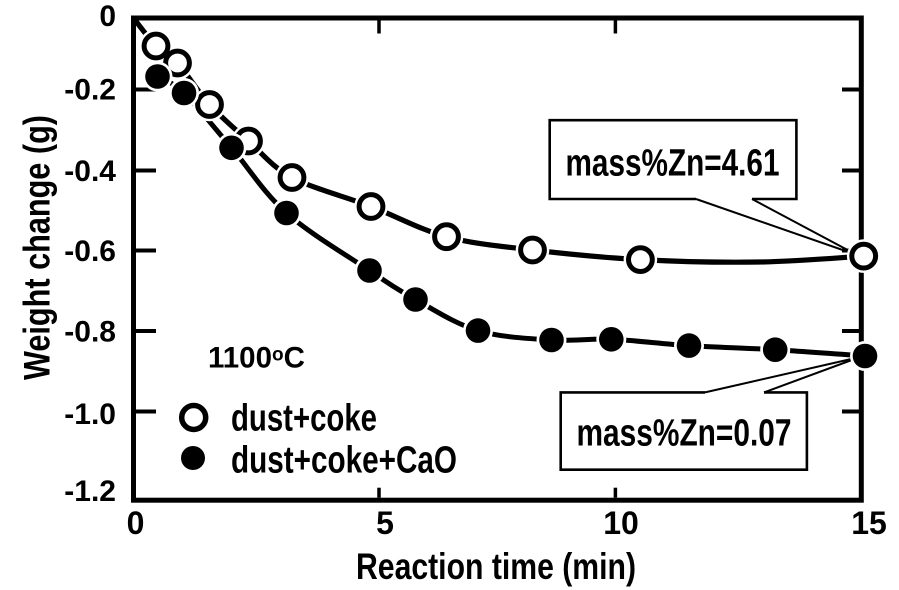  What do you see at coordinates (304, 419) in the screenshot?
I see `svg-text: dust+coke` at bounding box center [304, 419].